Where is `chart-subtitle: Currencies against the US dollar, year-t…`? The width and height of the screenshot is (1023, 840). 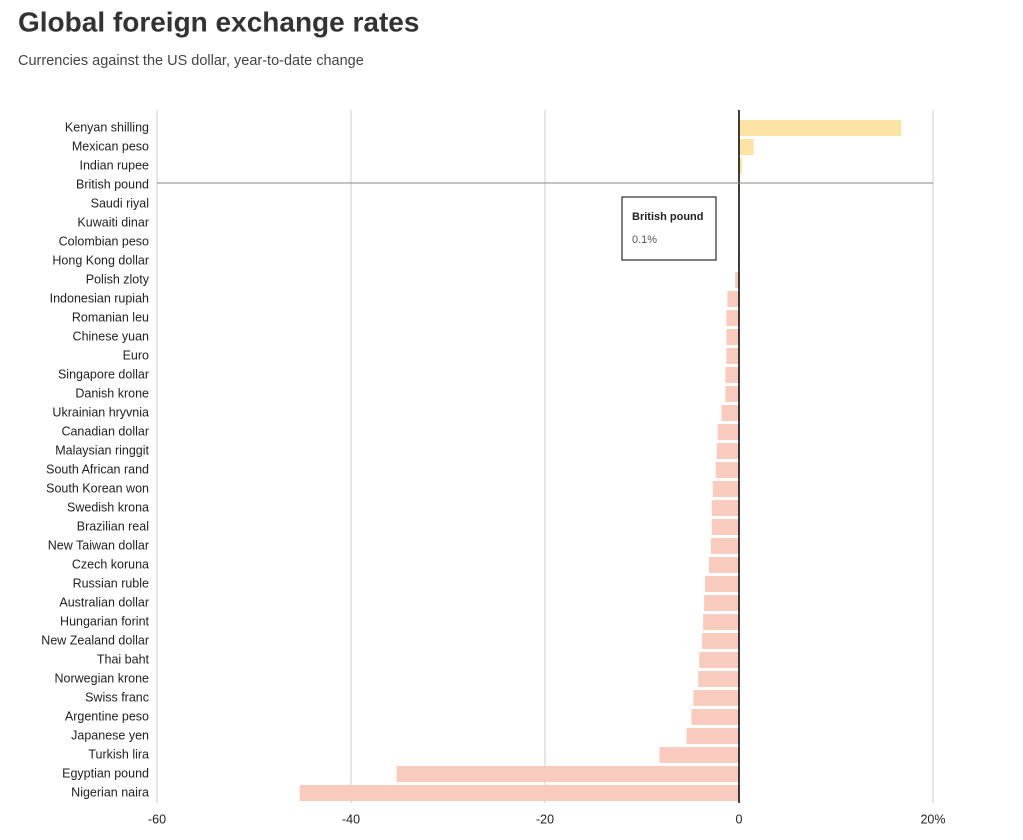
chart-subtitle: Currencies against the US dollar, year-t… is located at coordinates (191, 61).